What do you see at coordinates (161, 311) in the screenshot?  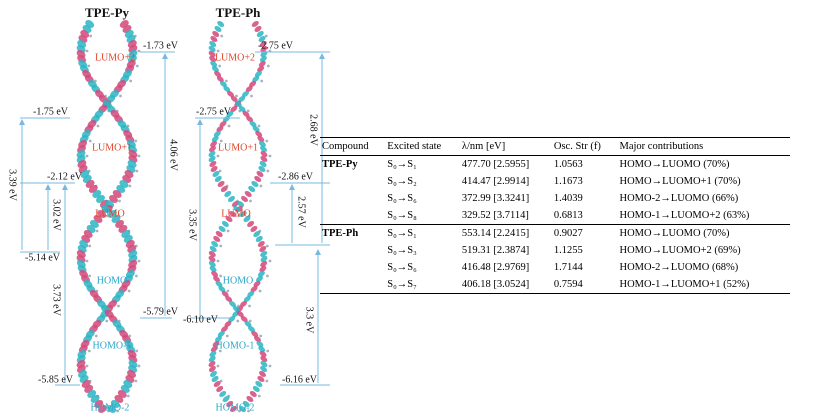 I see `energy-label: -5.79 eV` at bounding box center [161, 311].